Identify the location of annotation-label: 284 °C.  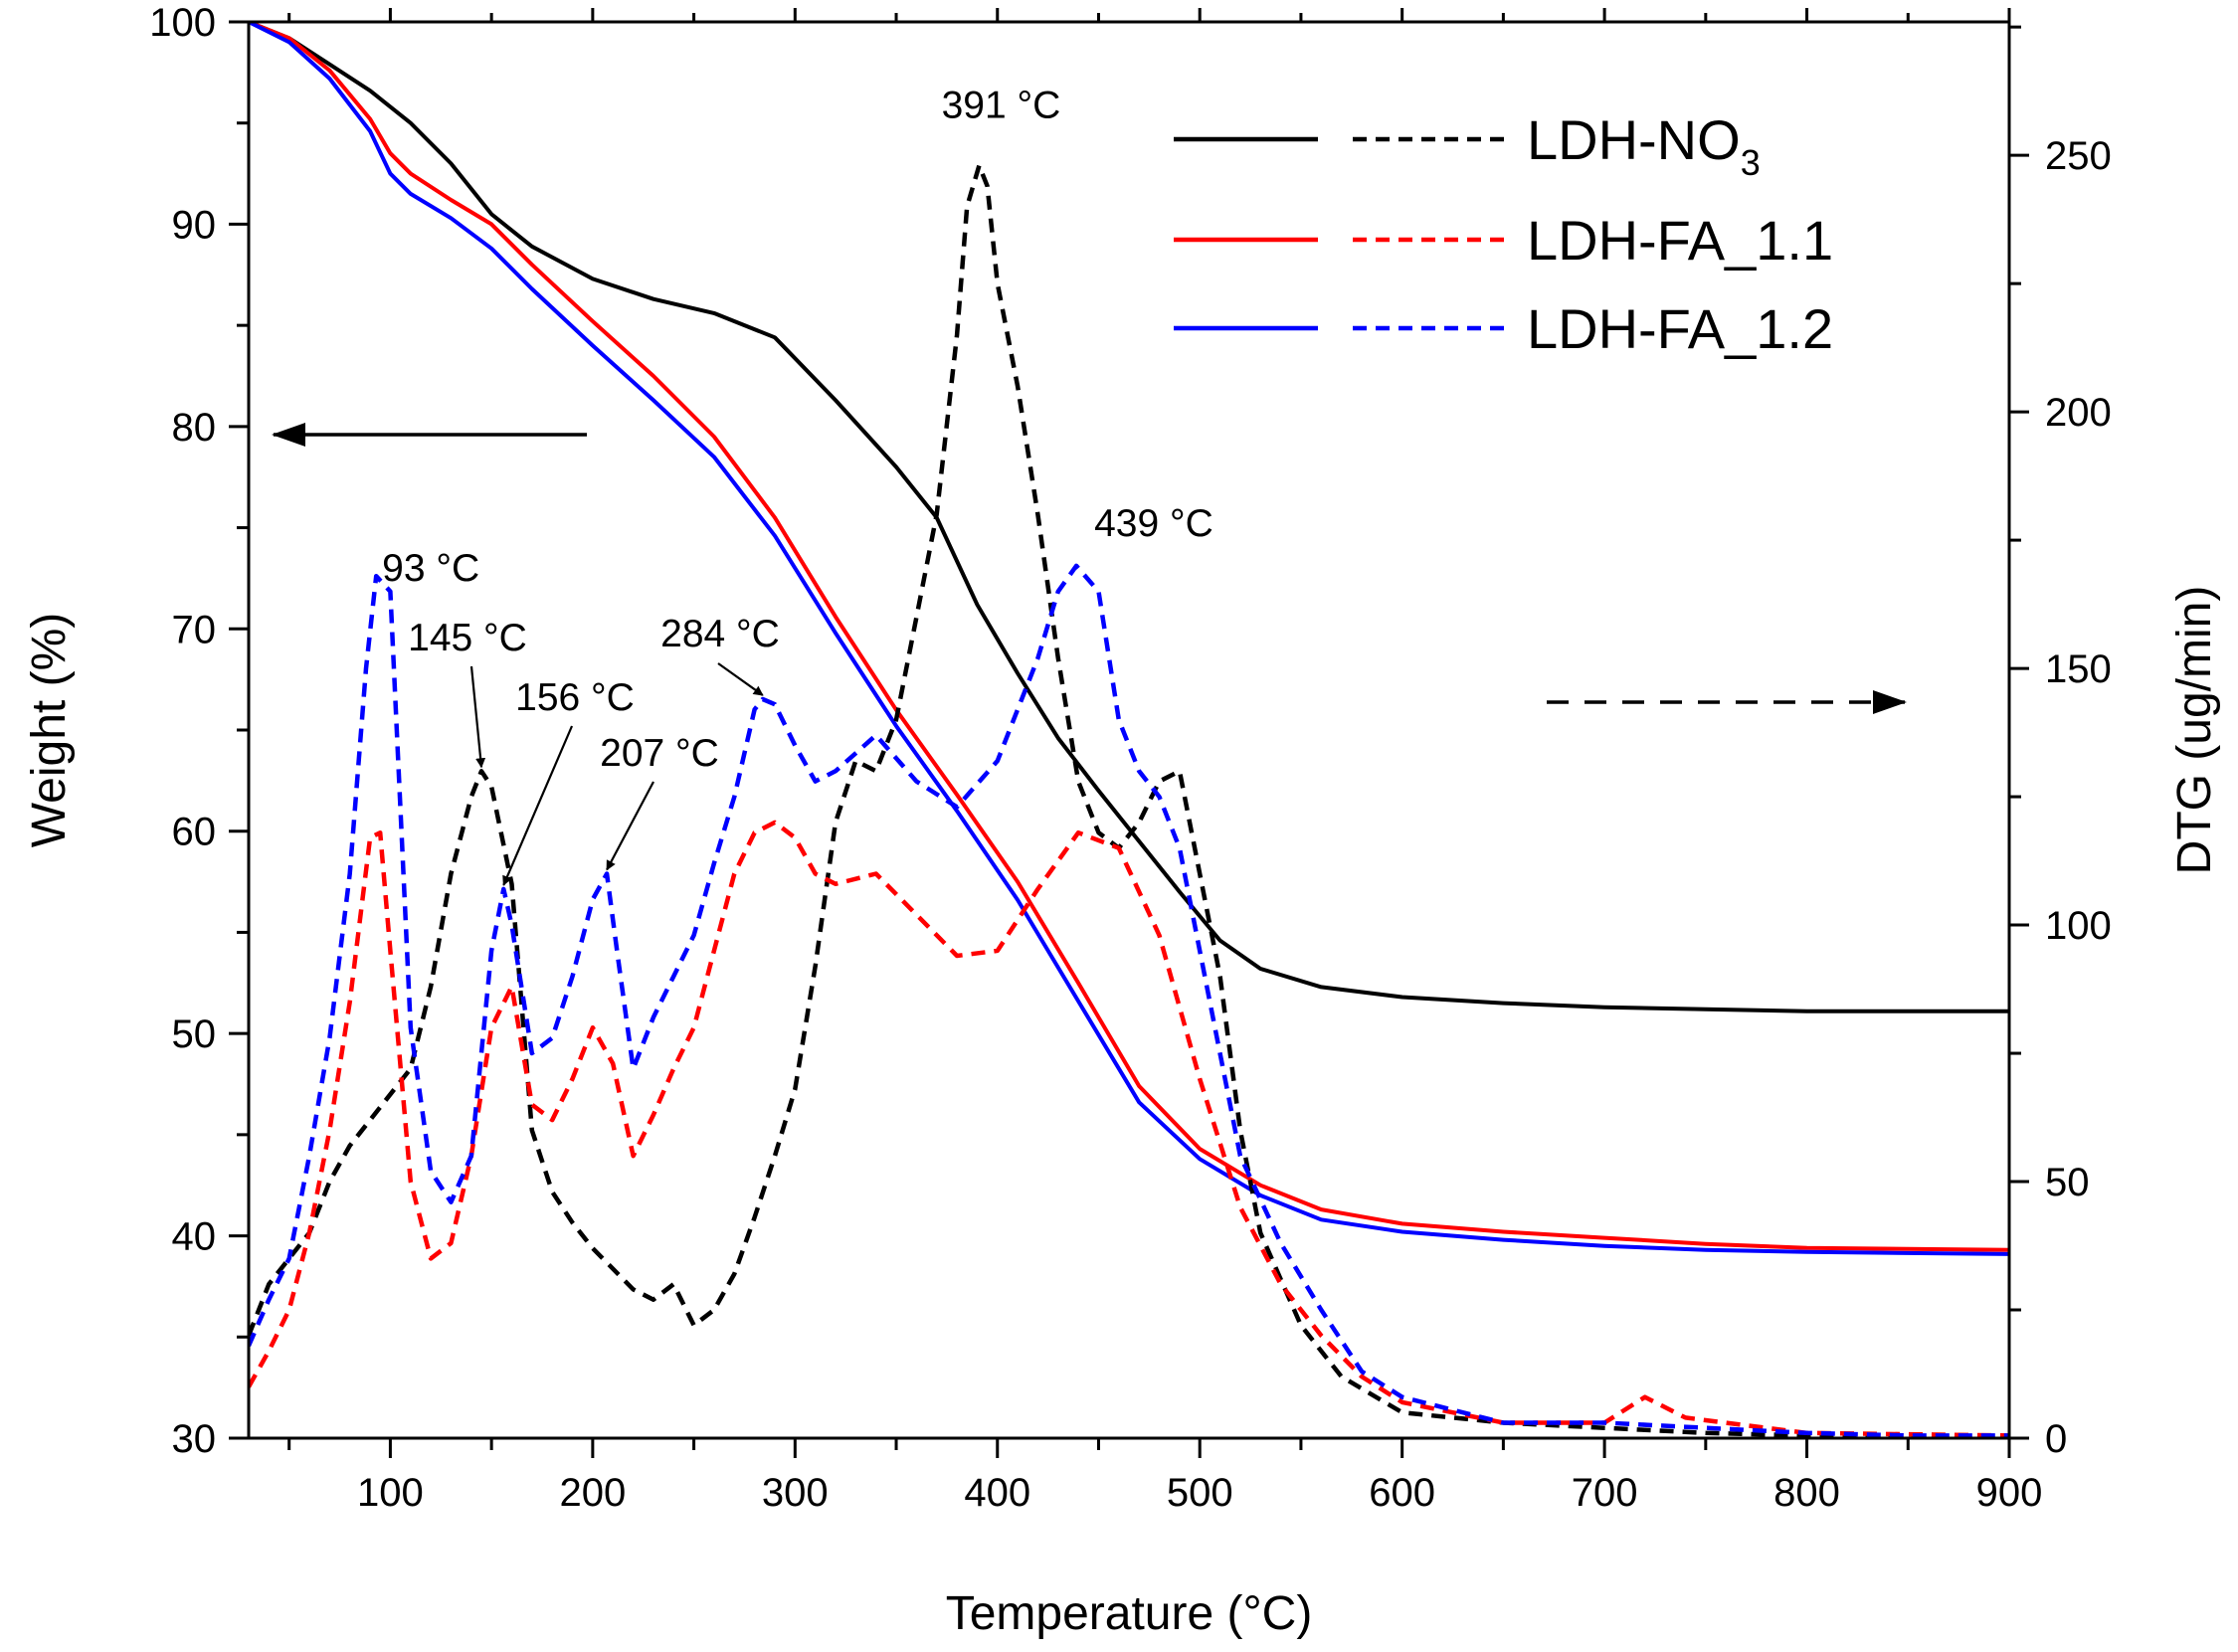
(720, 634).